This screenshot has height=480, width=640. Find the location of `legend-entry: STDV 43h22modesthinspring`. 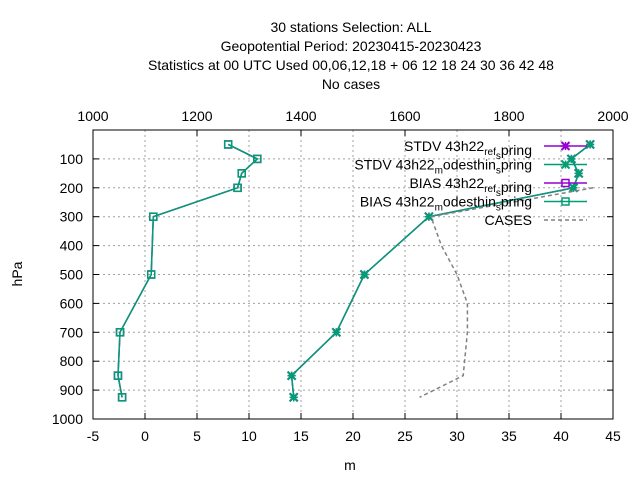

legend-entry: STDV 43h22modesthinspring is located at coordinates (470, 167).